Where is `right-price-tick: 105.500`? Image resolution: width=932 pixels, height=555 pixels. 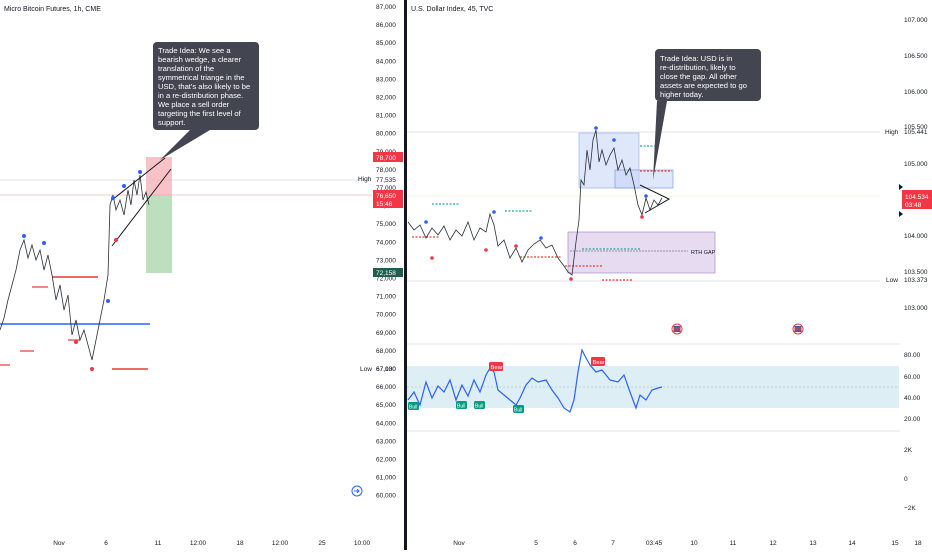
right-price-tick: 105.500 is located at coordinates (916, 127).